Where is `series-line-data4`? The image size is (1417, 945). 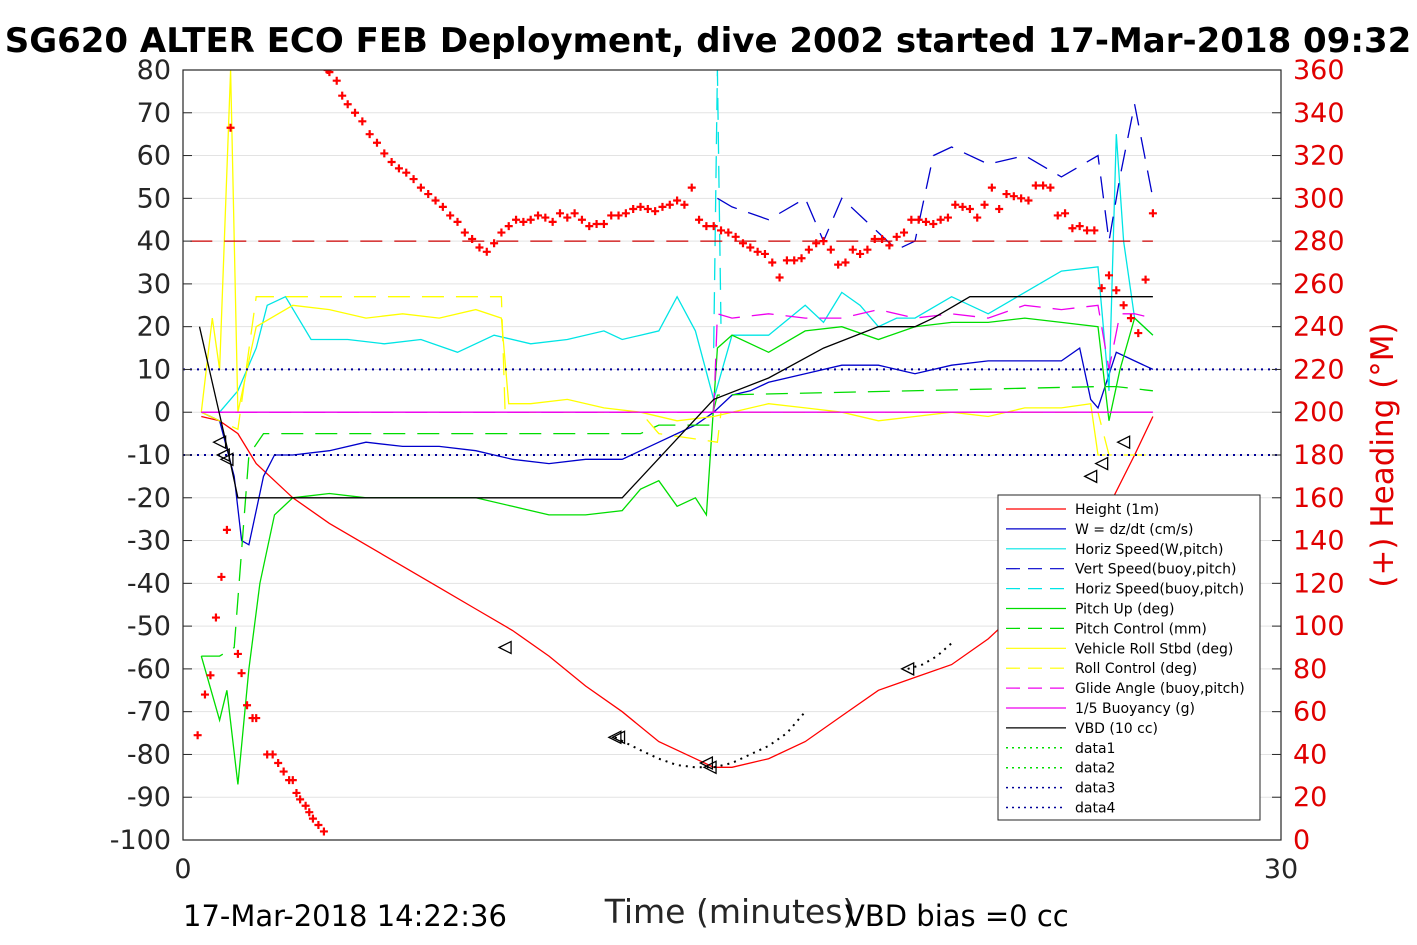 series-line-data4 is located at coordinates (930, 656).